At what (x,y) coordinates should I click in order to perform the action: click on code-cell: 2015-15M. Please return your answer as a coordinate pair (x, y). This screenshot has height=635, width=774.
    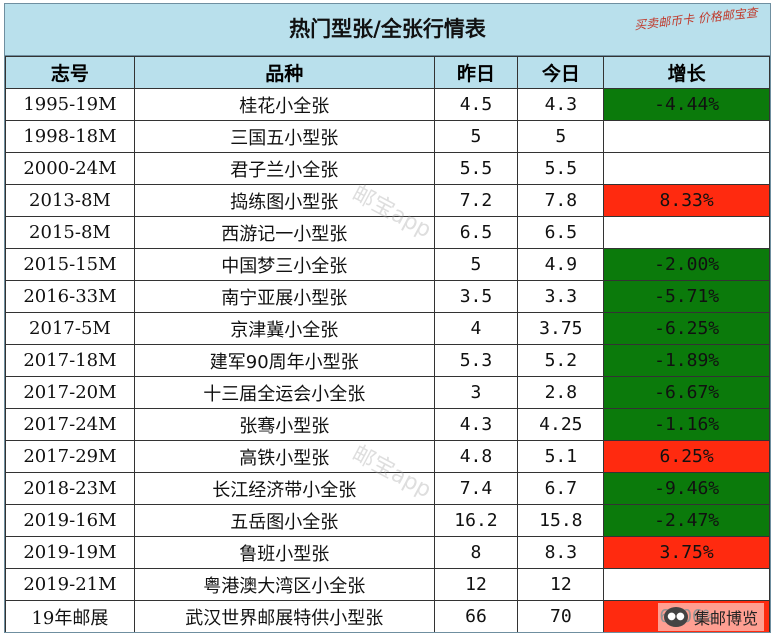
    Looking at the image, I should click on (70, 264).